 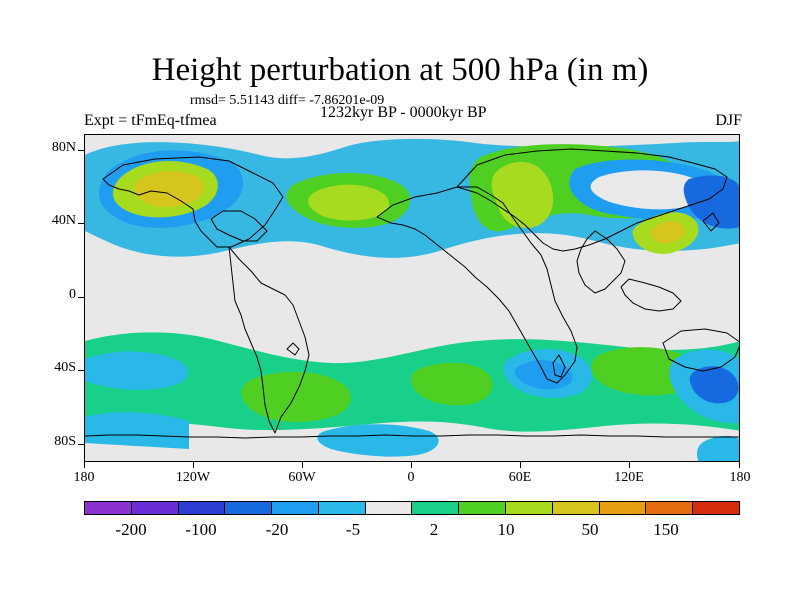 I want to click on latitude-label-40s: 40S, so click(x=65, y=367).